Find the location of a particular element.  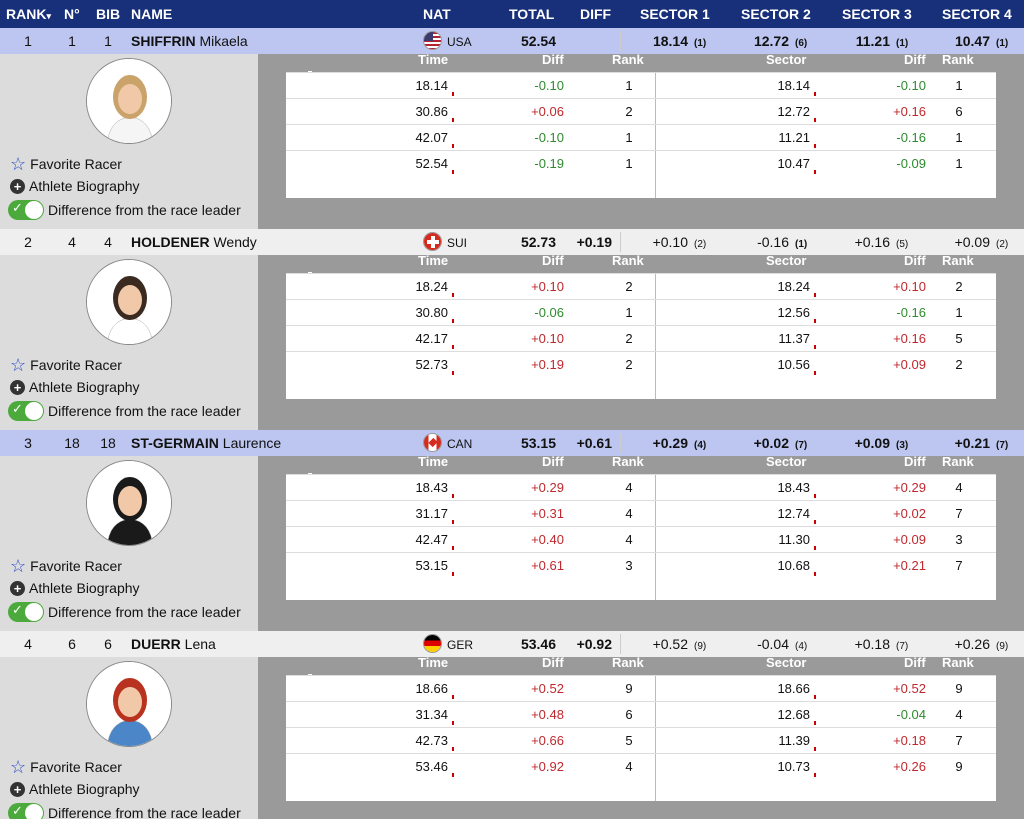

difference-label: Difference from the race leader is located at coordinates (144, 411).